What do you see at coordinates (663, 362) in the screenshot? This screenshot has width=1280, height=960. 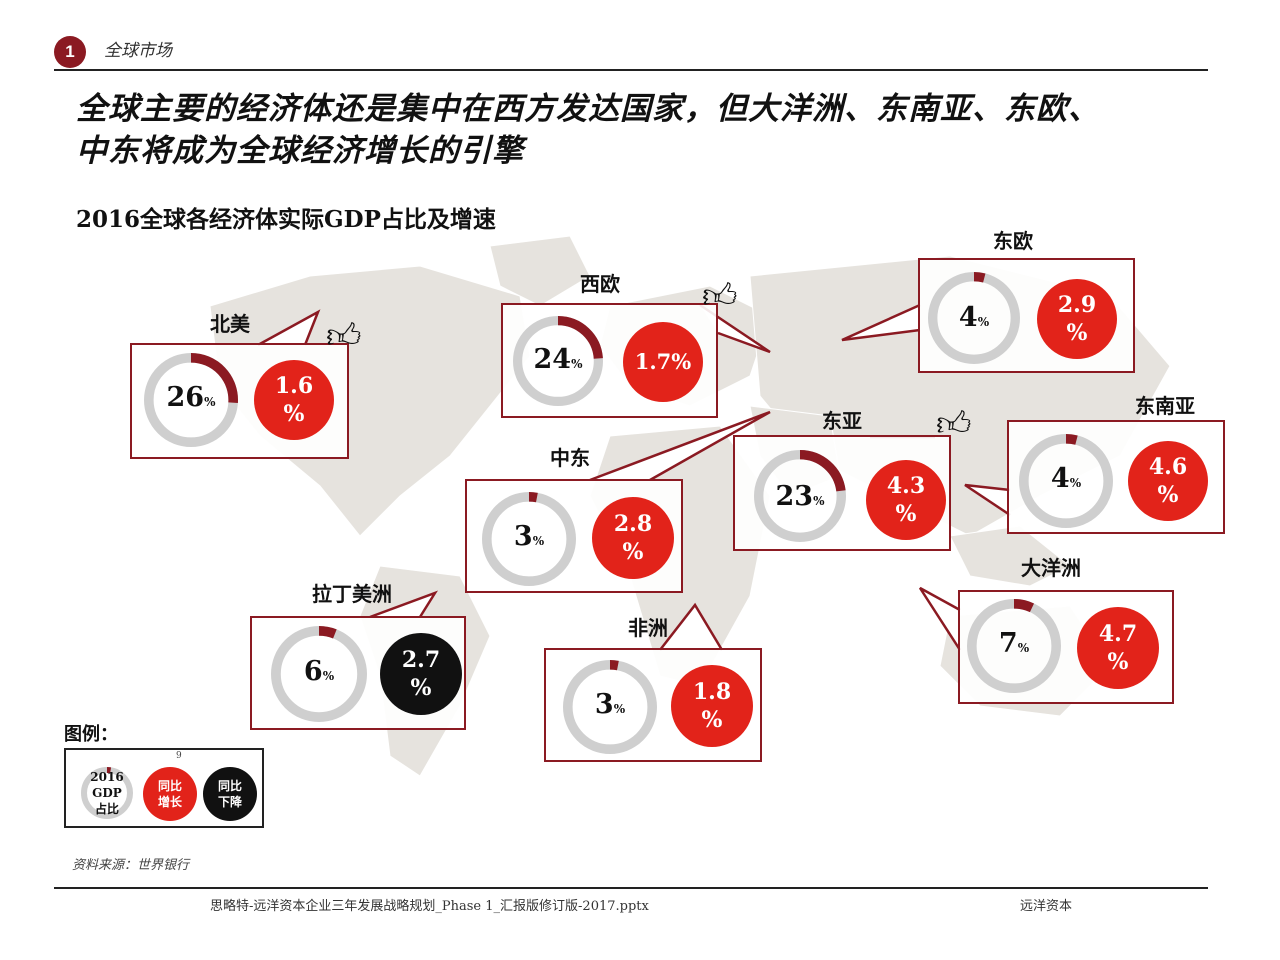 I see `growth-circle-we: 1.7%` at bounding box center [663, 362].